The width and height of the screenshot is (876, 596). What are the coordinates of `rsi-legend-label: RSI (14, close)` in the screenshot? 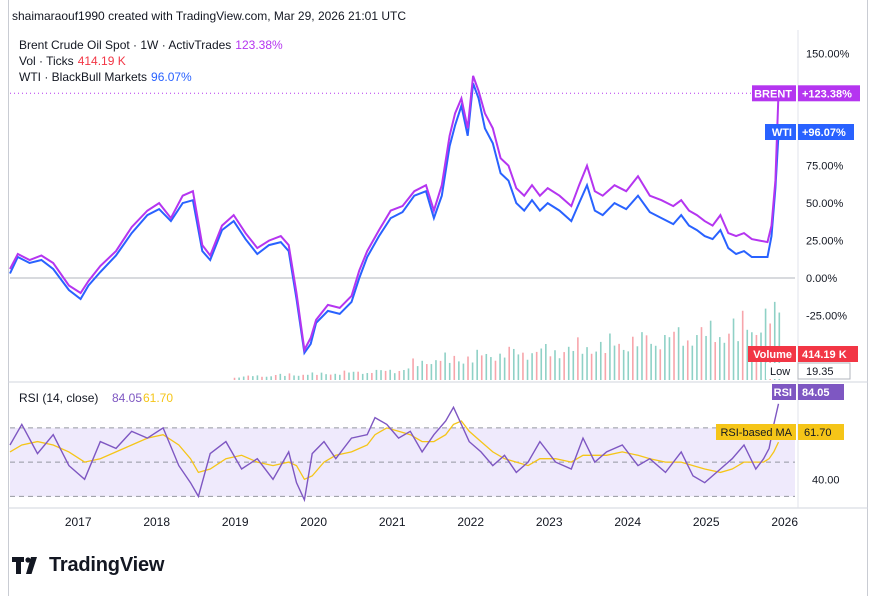 It's located at (58, 398).